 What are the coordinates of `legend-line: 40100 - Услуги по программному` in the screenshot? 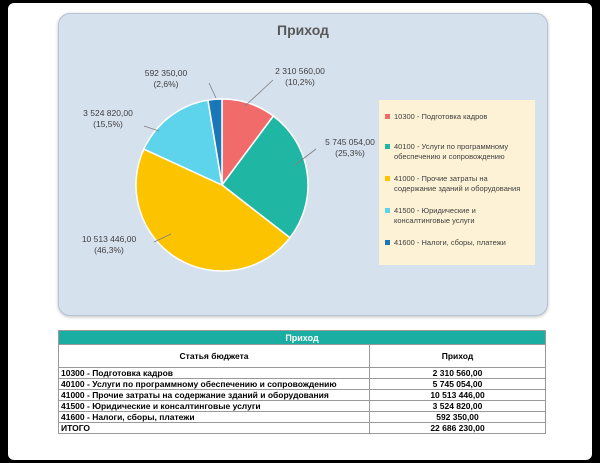 It's located at (451, 146).